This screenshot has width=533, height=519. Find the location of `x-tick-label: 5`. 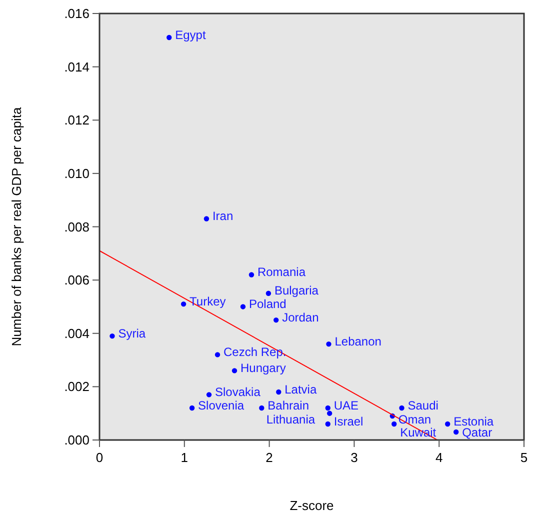

x-tick-label: 5 is located at coordinates (524, 457).